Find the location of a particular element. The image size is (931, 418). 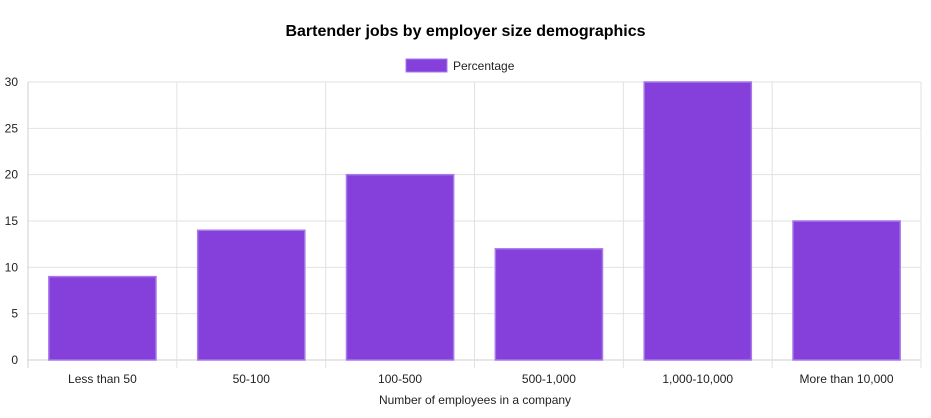

x-axis-title: Number of employees in a company is located at coordinates (475, 400).